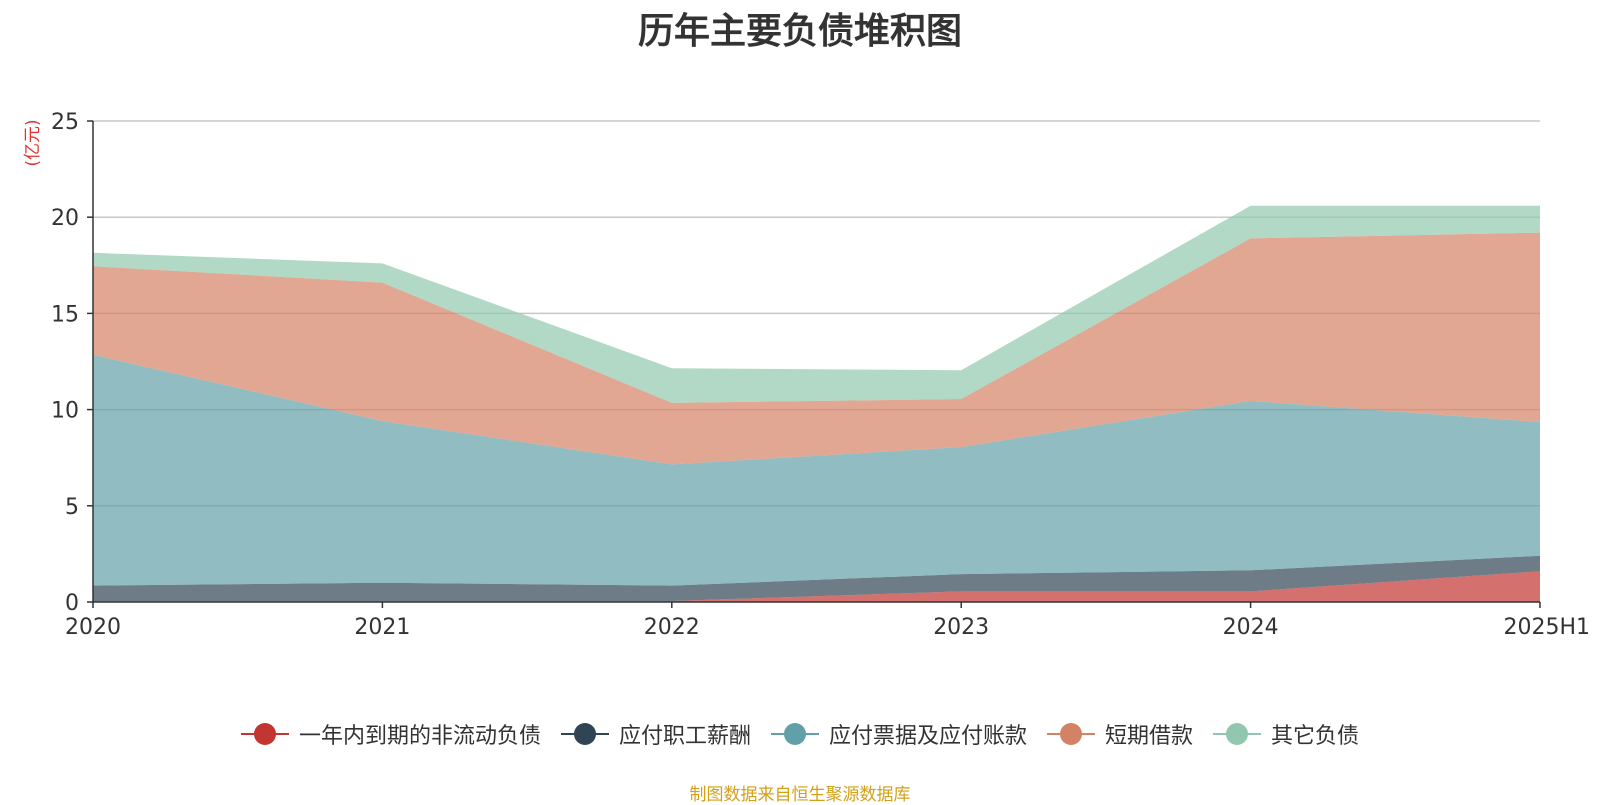 Image resolution: width=1600 pixels, height=805 pixels. I want to click on legend: 一年内到期的非流动负债 应付职工薪酬 应付票据及应付账款 短期借款 其它负债, so click(800, 734).